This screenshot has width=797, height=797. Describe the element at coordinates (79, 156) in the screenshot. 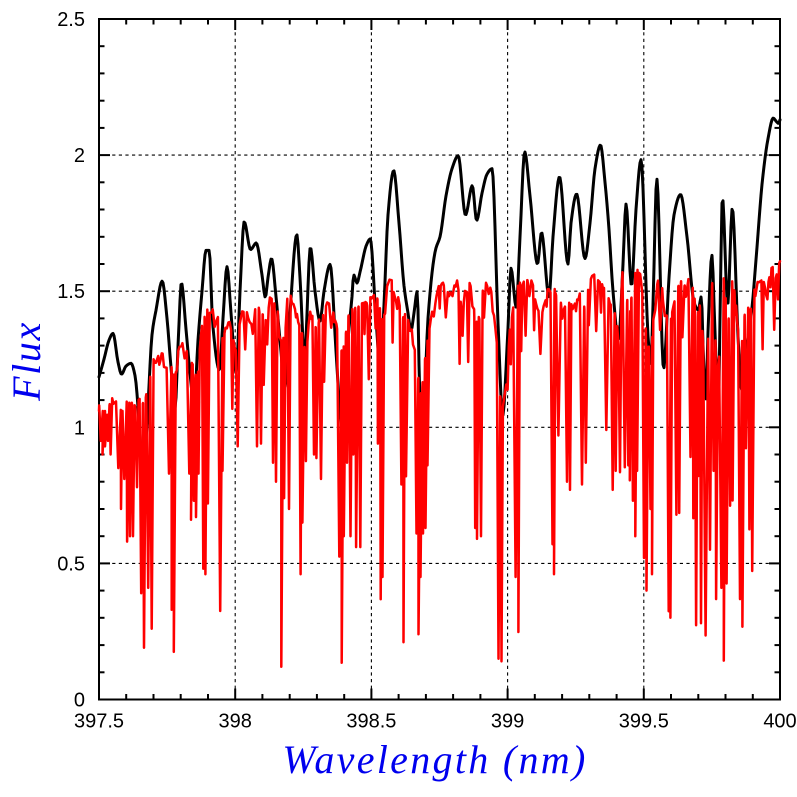

I see `svg-text: 2` at that location.